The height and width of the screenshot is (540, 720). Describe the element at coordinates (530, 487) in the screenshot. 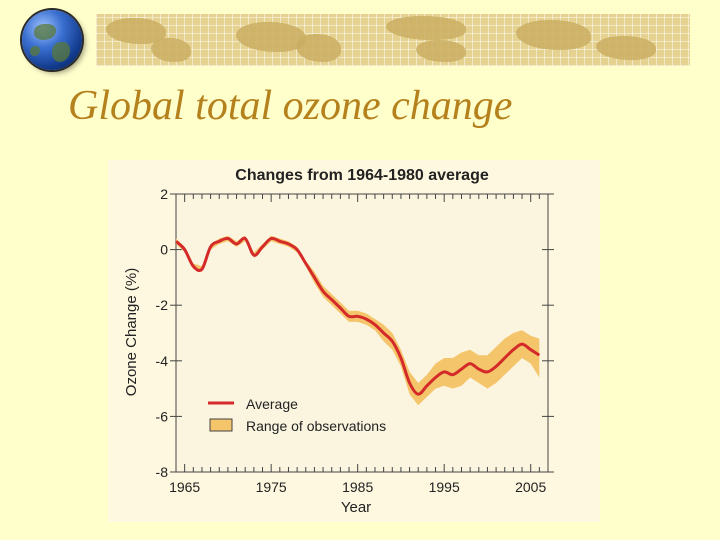

I see `x-tick-label: 2005` at that location.